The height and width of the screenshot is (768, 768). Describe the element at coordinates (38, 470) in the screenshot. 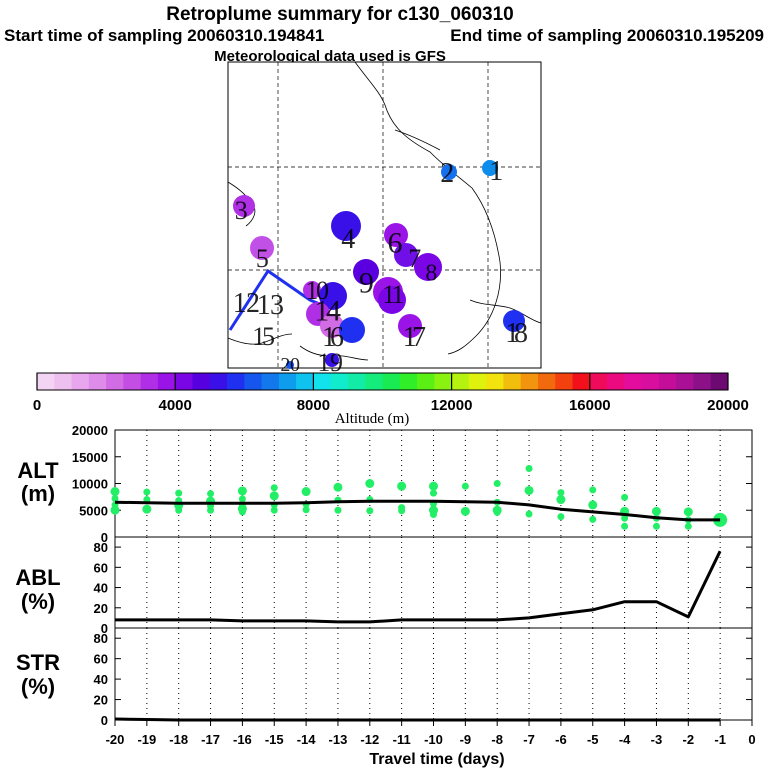

I see `alt-axis-label: ALT` at that location.